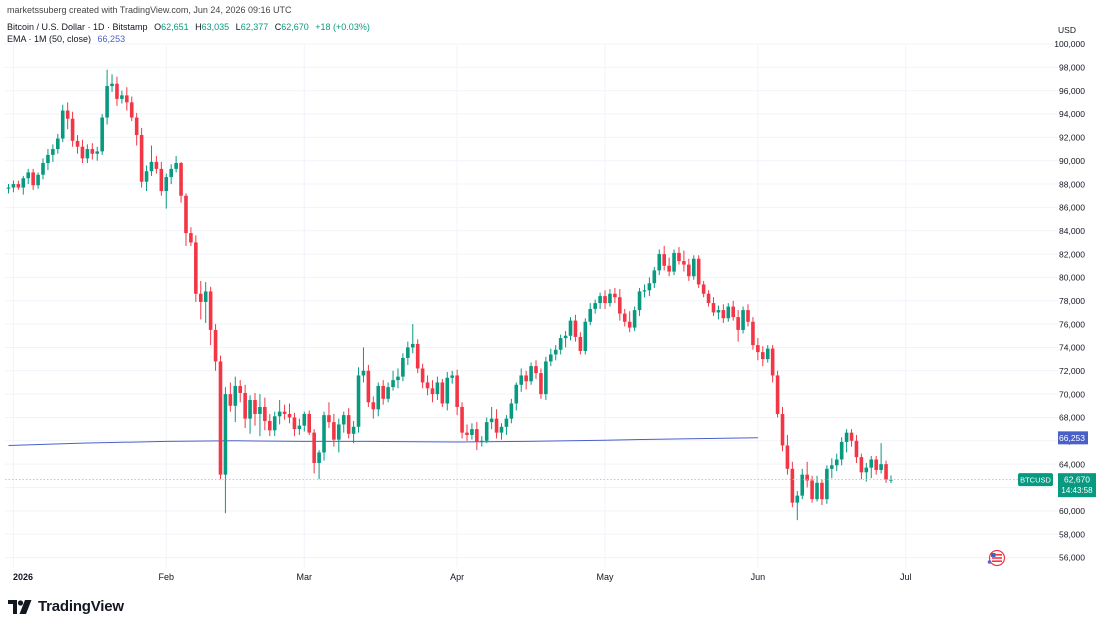 This screenshot has height=624, width=1100. What do you see at coordinates (1072, 371) in the screenshot?
I see `price-tick-label: 72,000` at bounding box center [1072, 371].